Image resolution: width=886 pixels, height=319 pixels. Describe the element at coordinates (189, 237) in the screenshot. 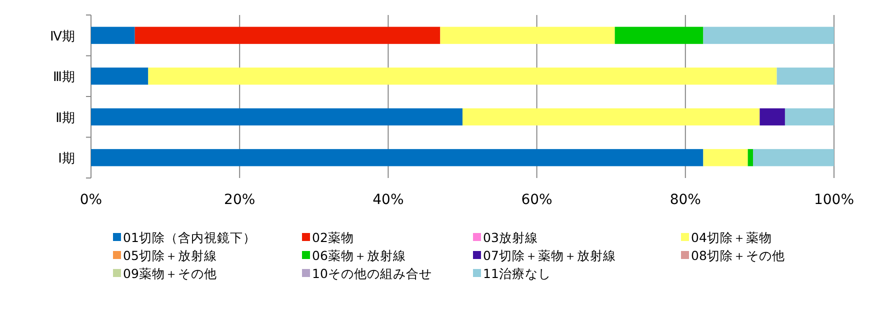

I see `legend-label: 01切除（含内視鏡下）` at that location.